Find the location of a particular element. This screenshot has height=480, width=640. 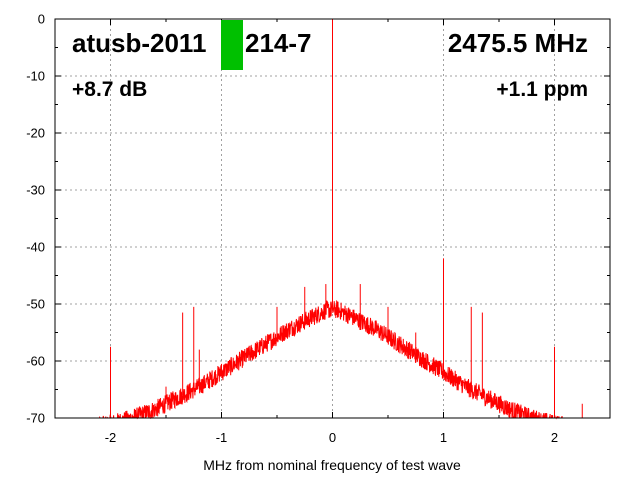

x-tick-label: 2 is located at coordinates (554, 437).